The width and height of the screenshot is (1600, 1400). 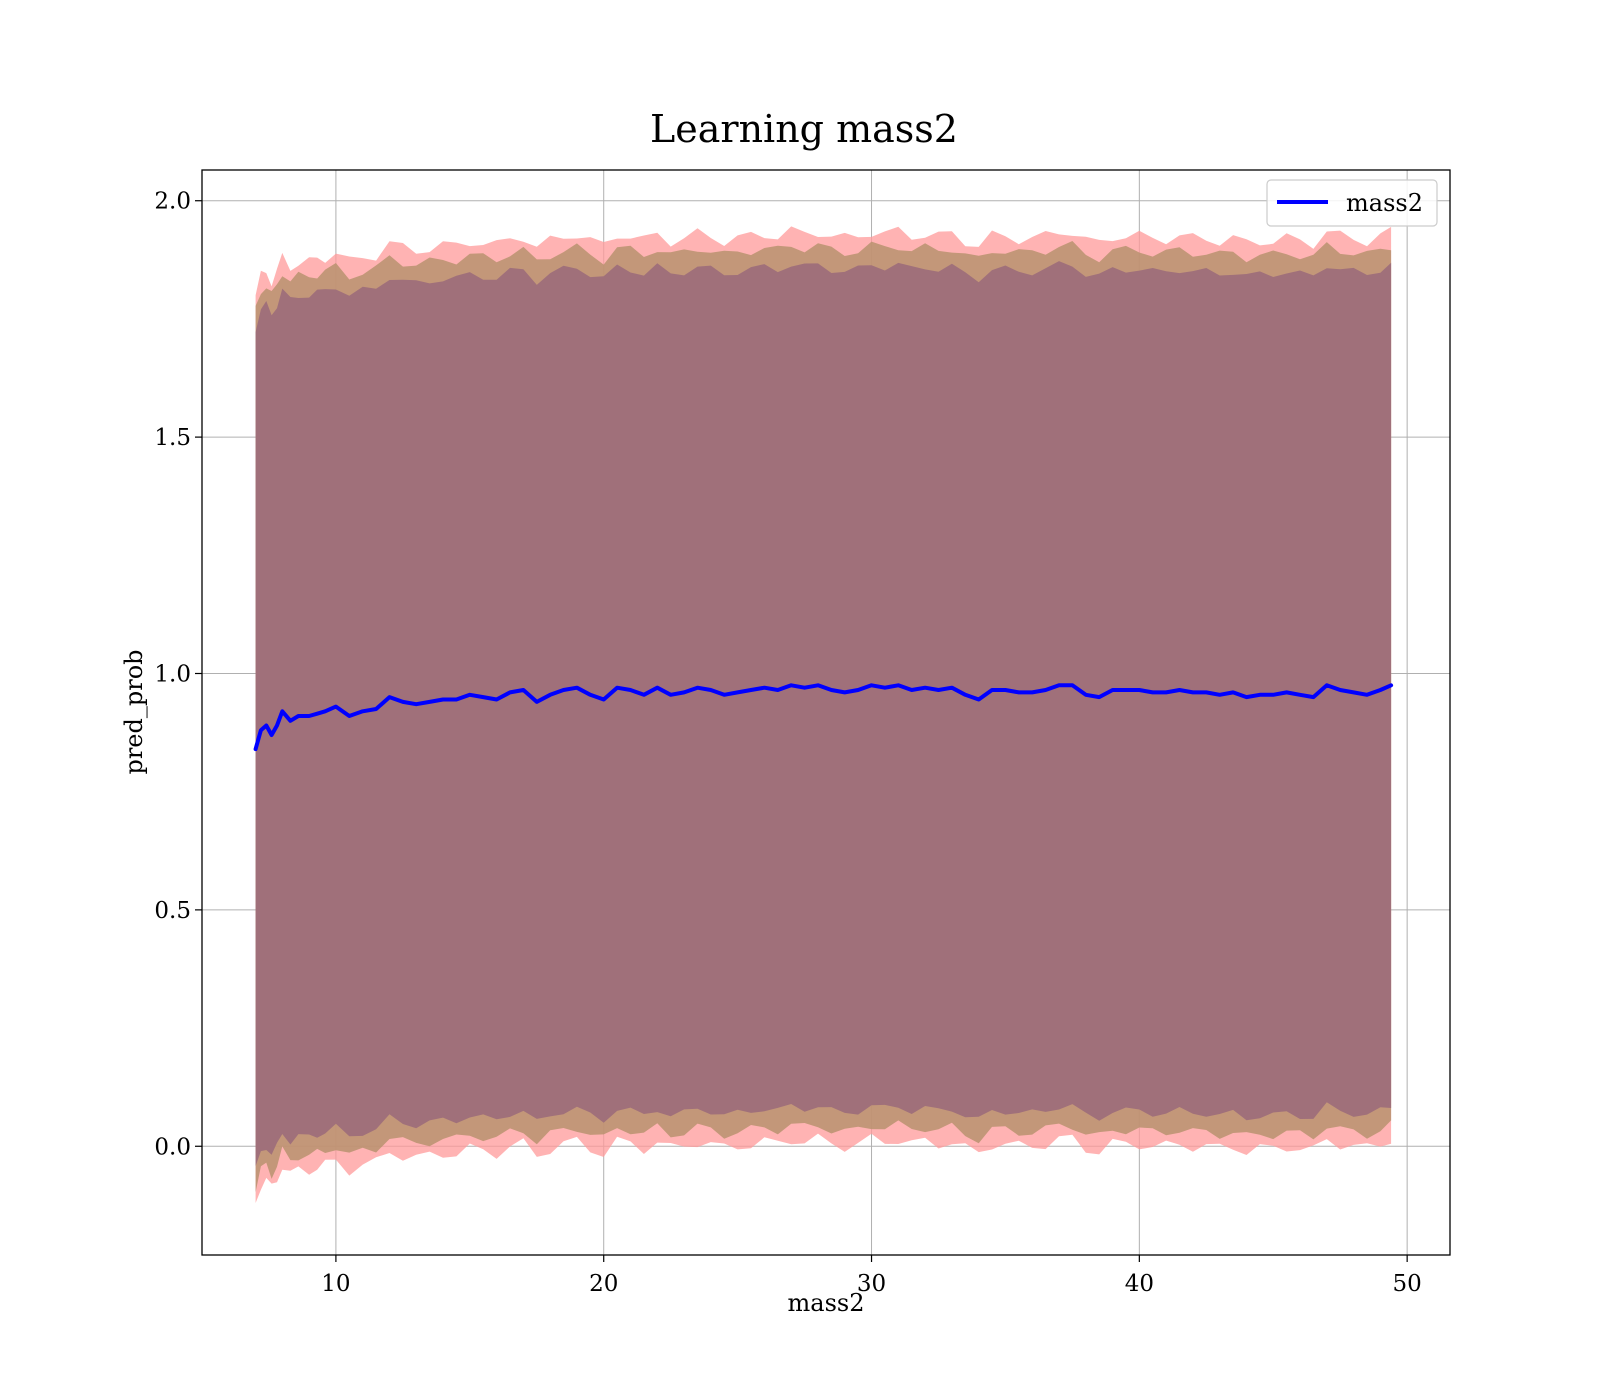 What do you see at coordinates (172, 911) in the screenshot?
I see `y-tick-label: 0.5` at bounding box center [172, 911].